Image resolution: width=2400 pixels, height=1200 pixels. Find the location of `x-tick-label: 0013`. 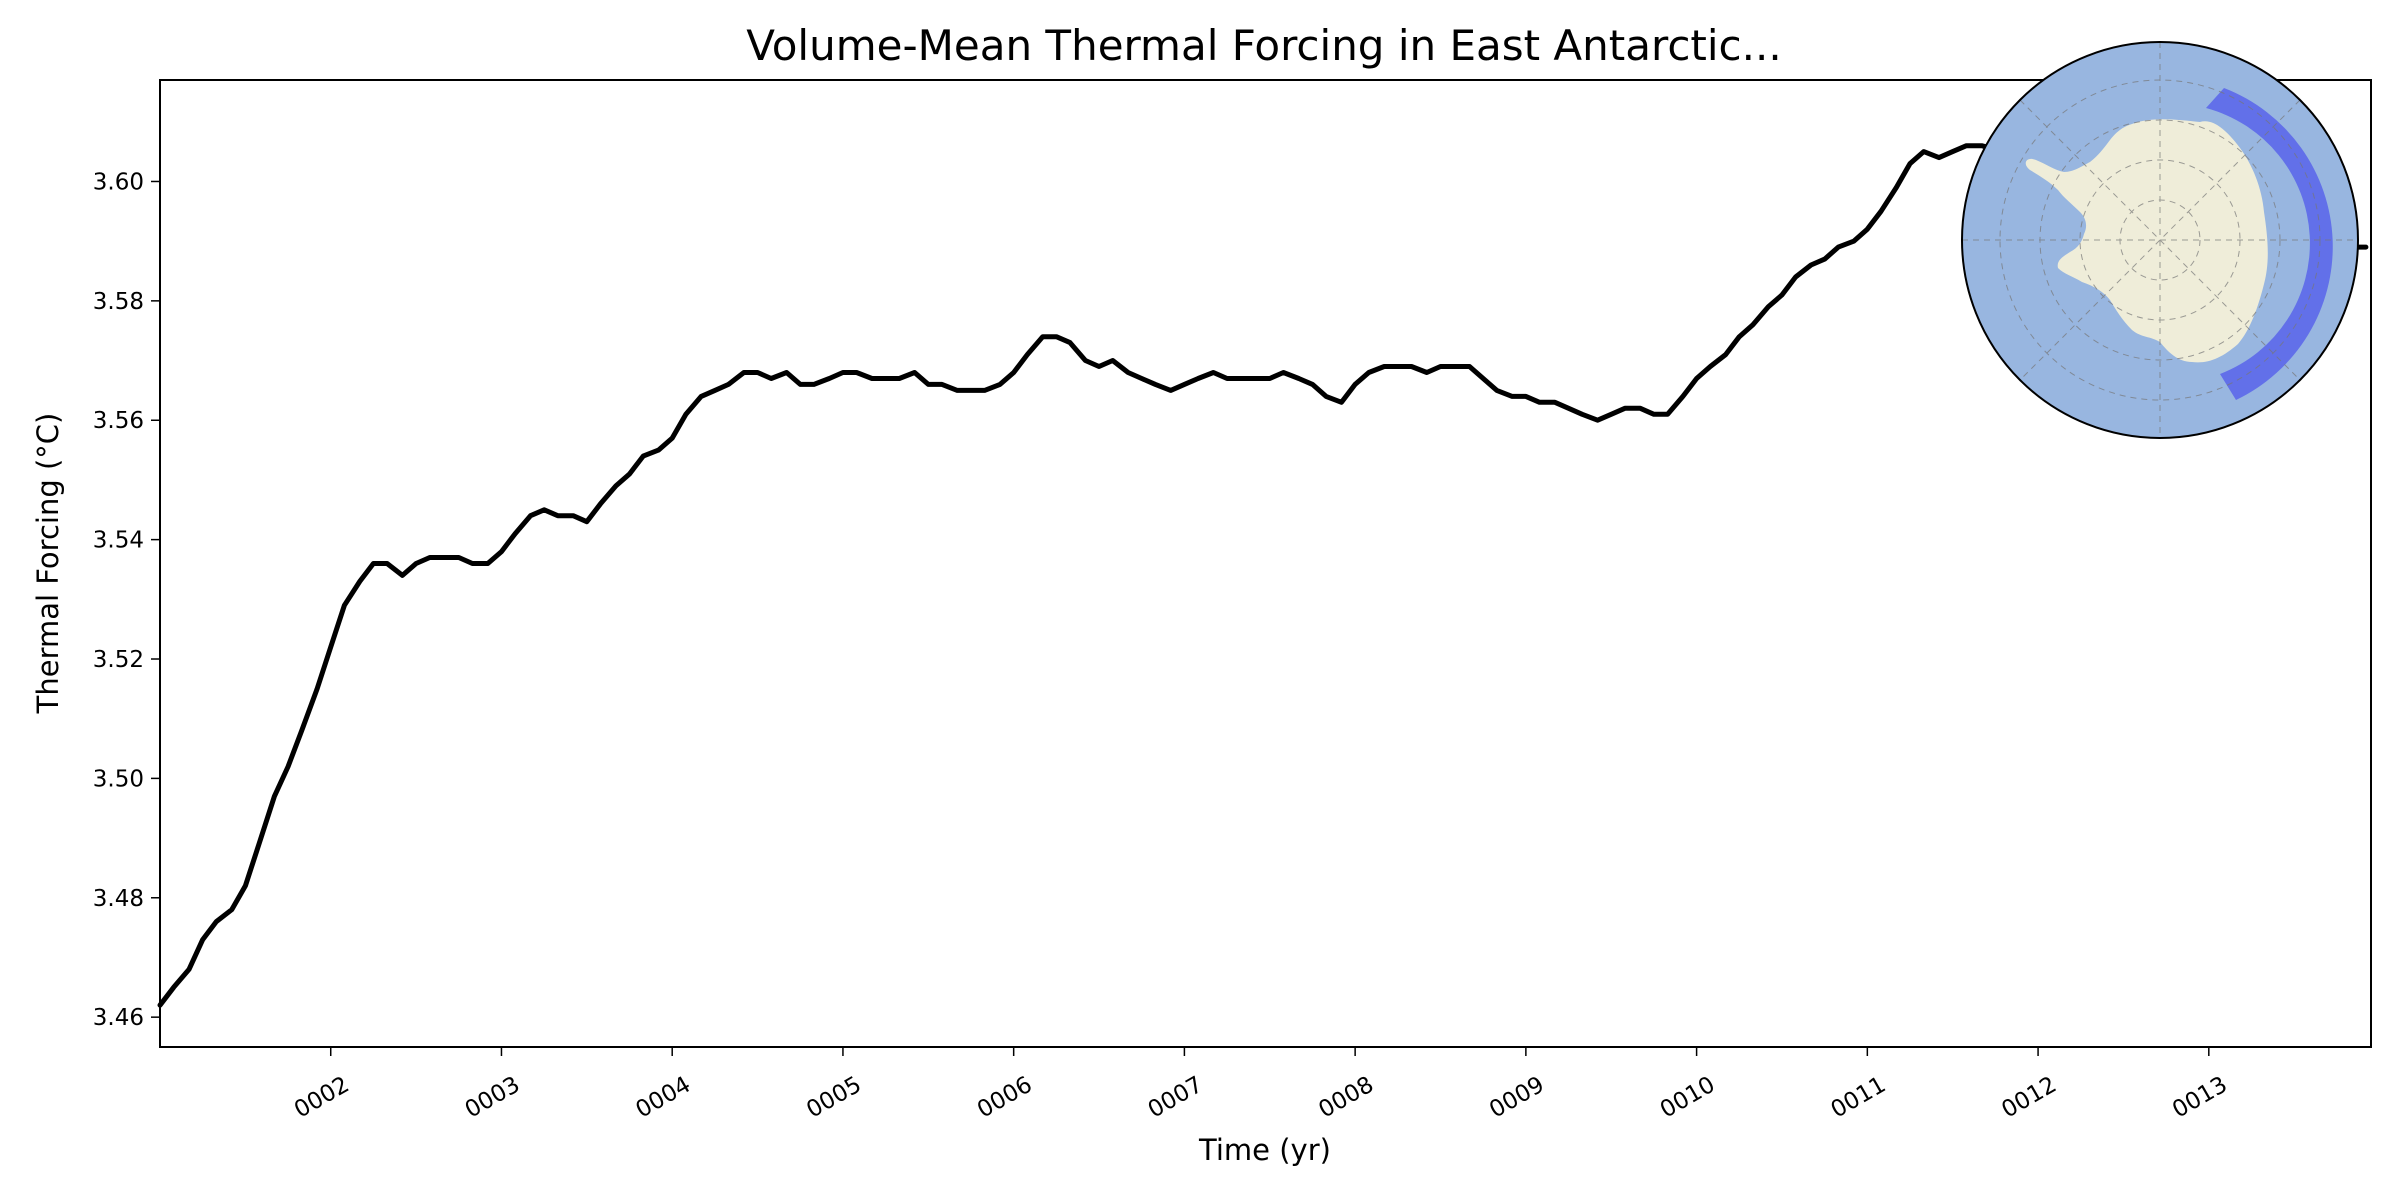

x-tick-label: 0013 is located at coordinates (2200, 1098).